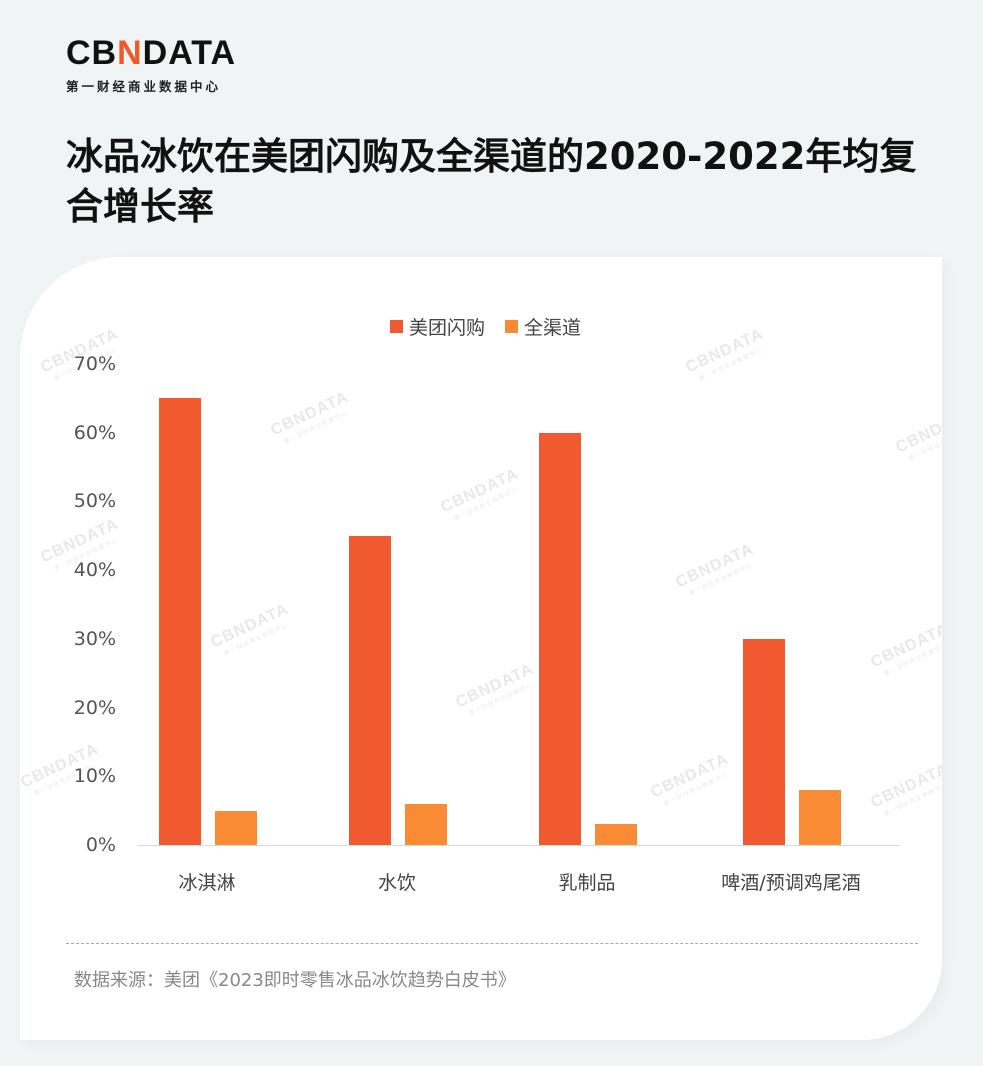 The image size is (983, 1066). What do you see at coordinates (396, 326) in the screenshot?
I see `legend-swatch-meituan` at bounding box center [396, 326].